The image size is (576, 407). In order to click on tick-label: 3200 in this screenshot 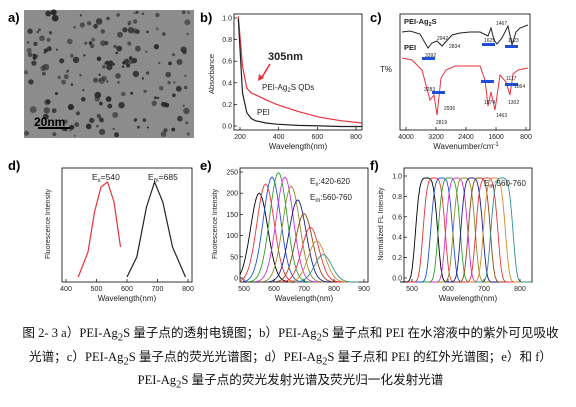, I will do `click(436, 137)`.